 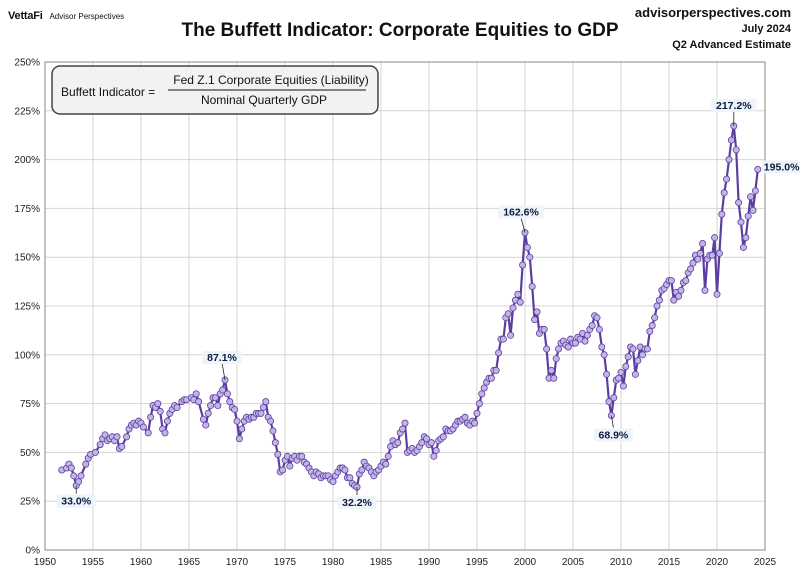 I want to click on annotation-label: 195.0%, so click(x=782, y=167).